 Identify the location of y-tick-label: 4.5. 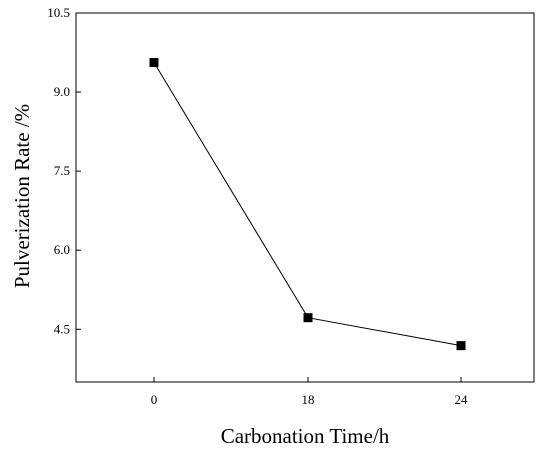
(62, 328).